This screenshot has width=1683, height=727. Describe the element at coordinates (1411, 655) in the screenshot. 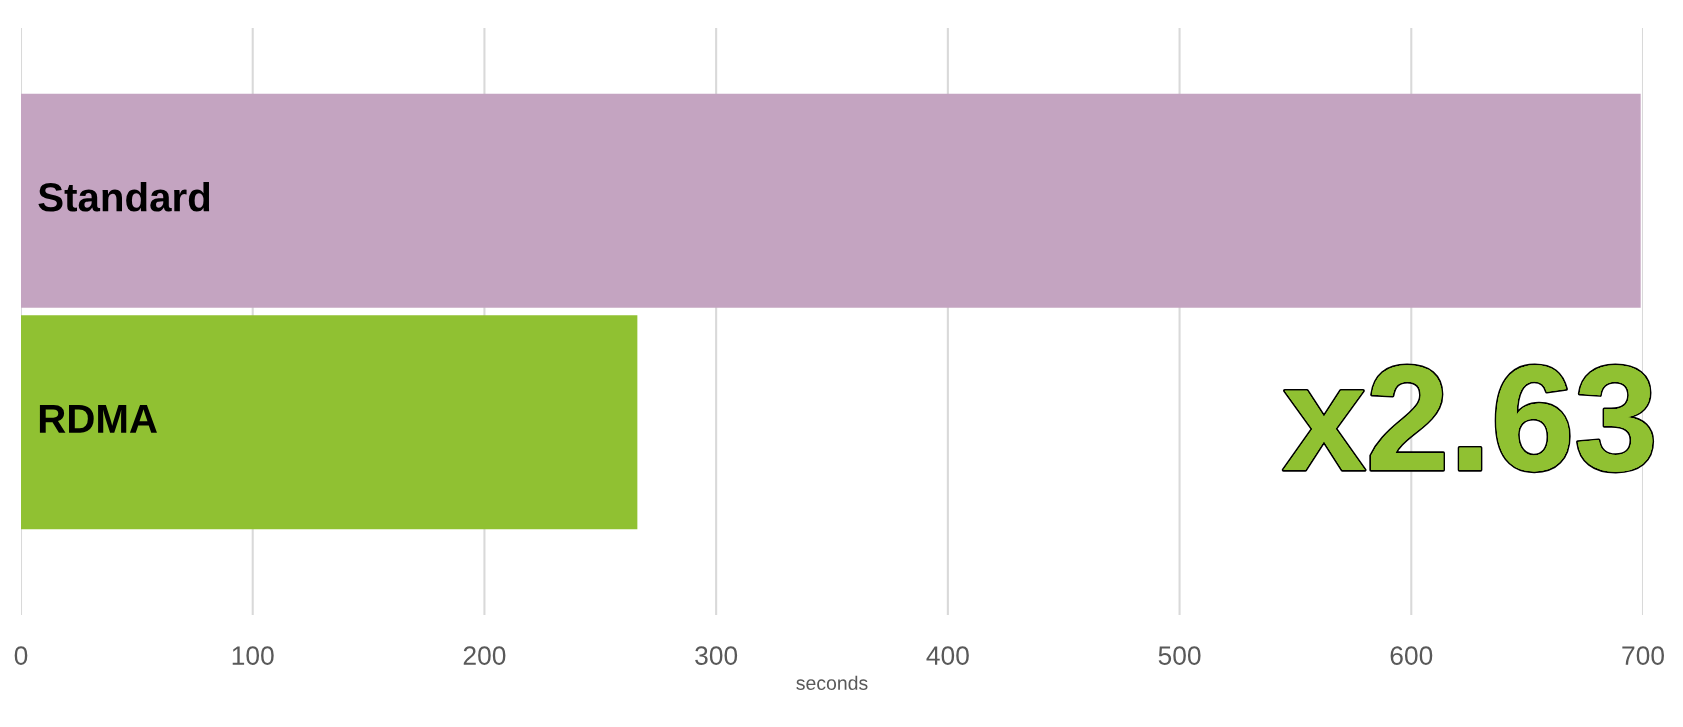

I see `x-tick-label: 600` at that location.